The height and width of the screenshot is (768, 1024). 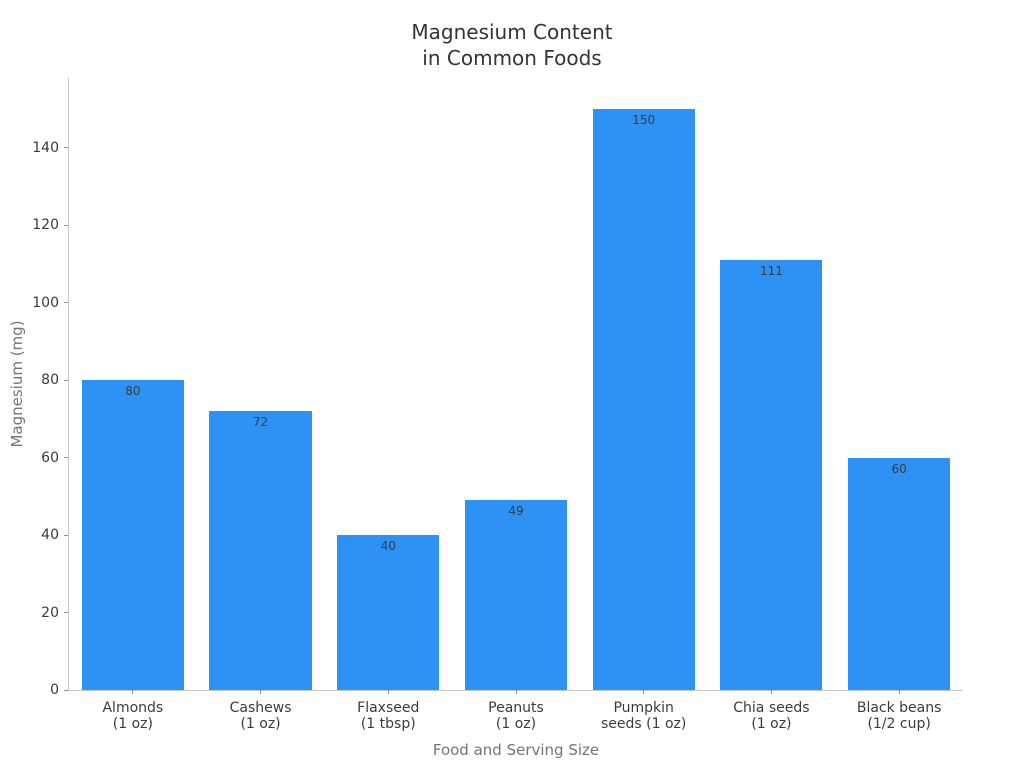 What do you see at coordinates (388, 612) in the screenshot?
I see `bar: 40` at bounding box center [388, 612].